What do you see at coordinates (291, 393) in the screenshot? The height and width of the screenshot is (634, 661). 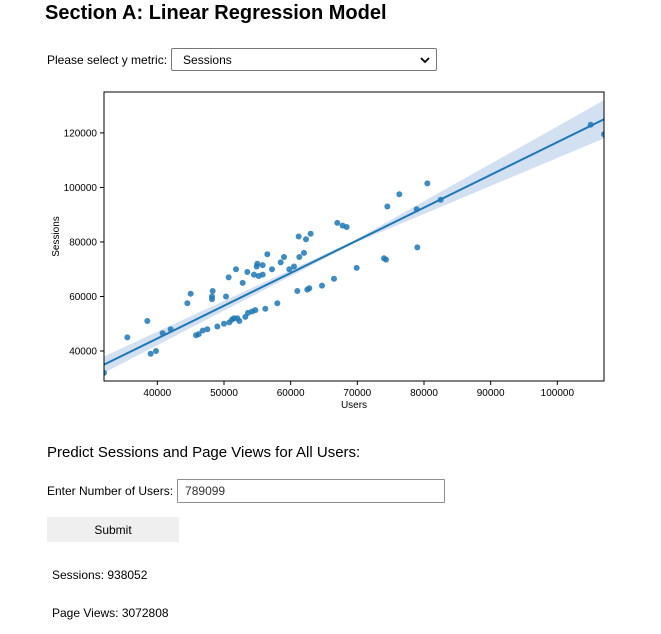 I see `x-tick-label: 60000` at bounding box center [291, 393].